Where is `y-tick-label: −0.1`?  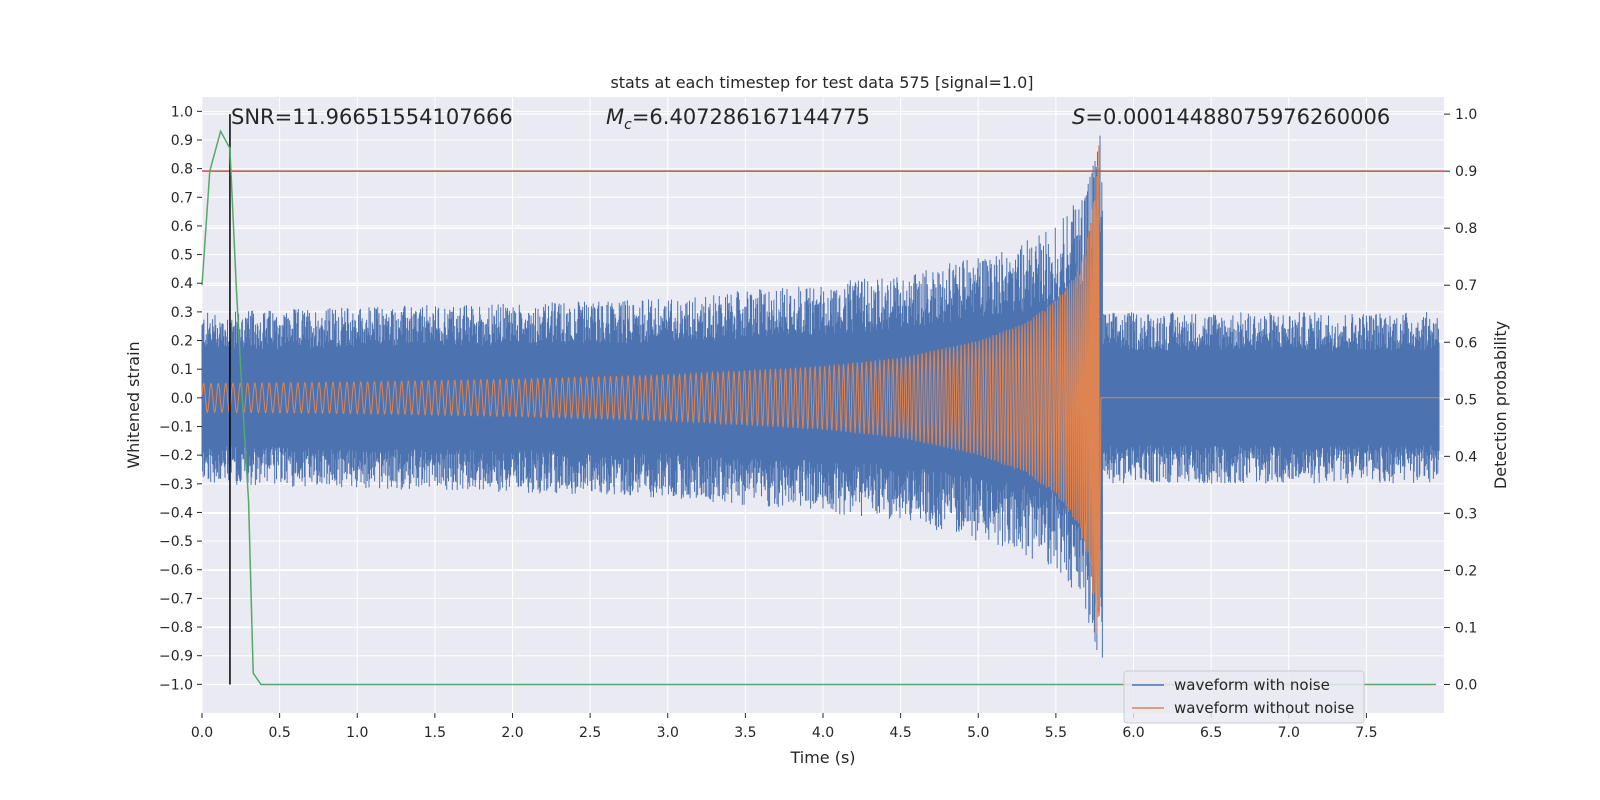 y-tick-label: −0.1 is located at coordinates (176, 427).